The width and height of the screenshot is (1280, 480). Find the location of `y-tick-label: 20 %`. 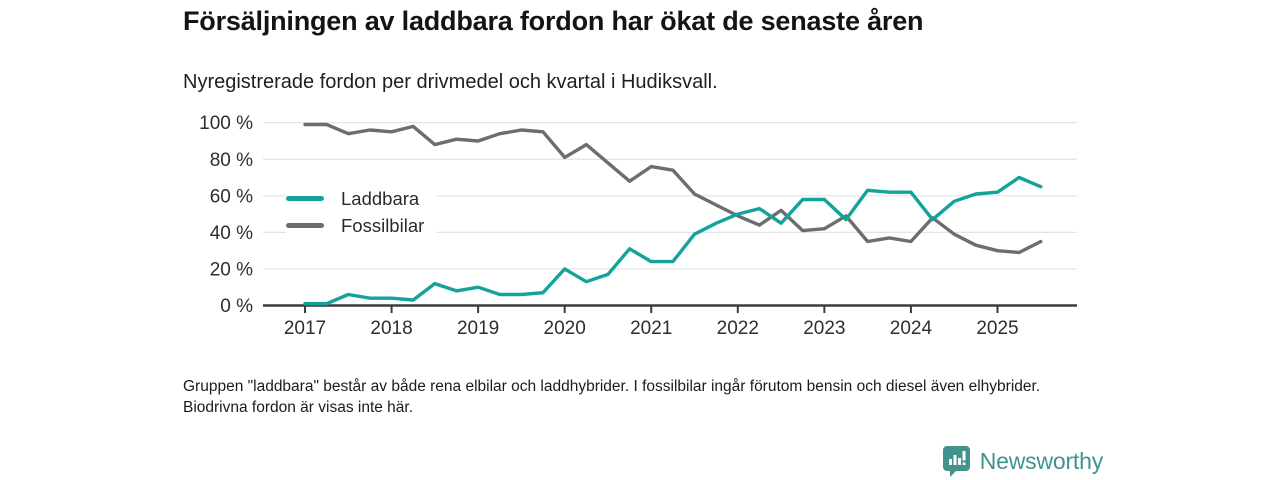

y-tick-label: 20 % is located at coordinates (231, 269).